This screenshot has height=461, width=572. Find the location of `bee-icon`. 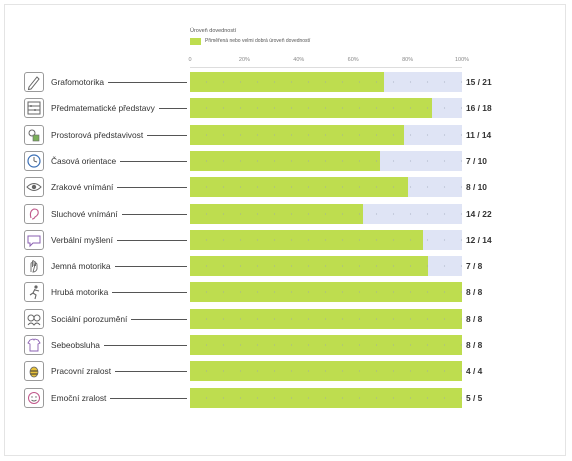

bee-icon is located at coordinates (34, 371).